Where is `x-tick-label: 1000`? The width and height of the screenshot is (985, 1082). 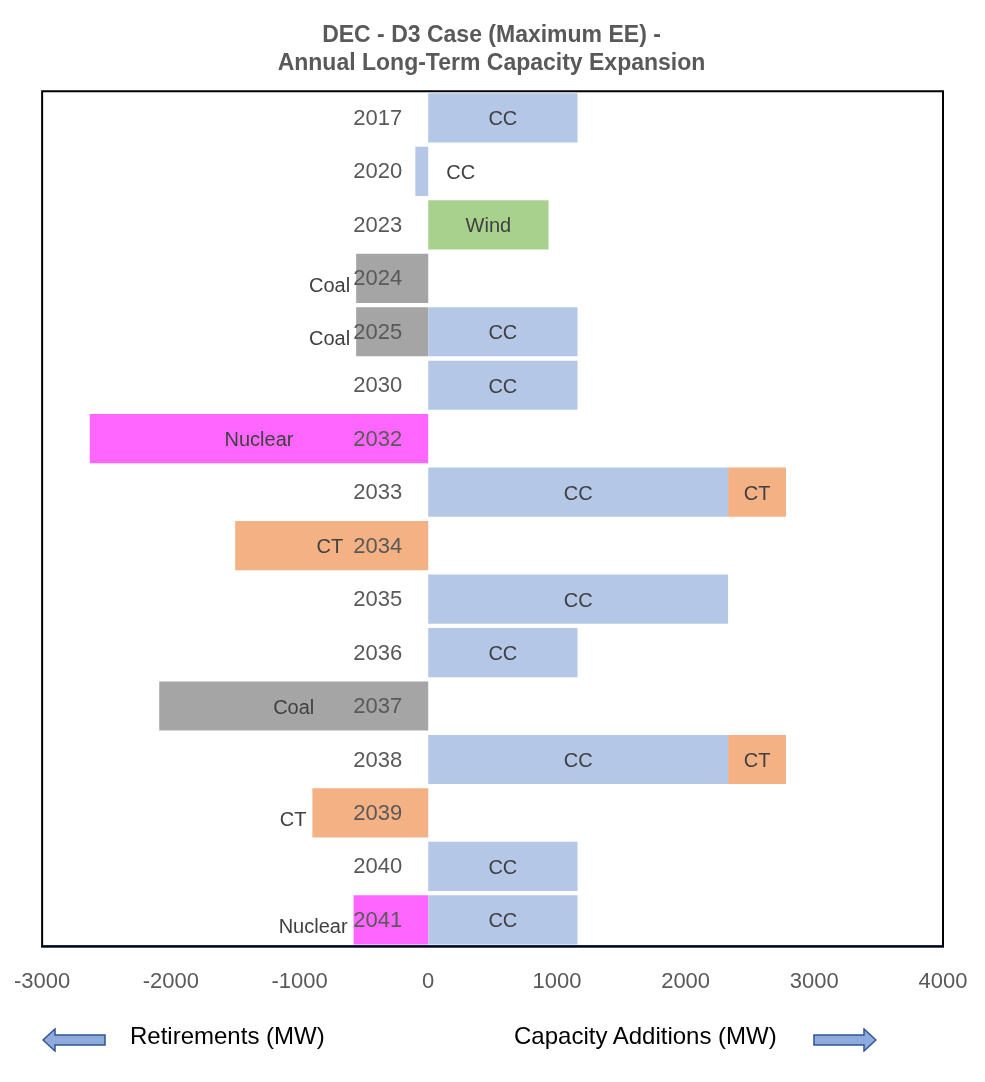 x-tick-label: 1000 is located at coordinates (557, 980).